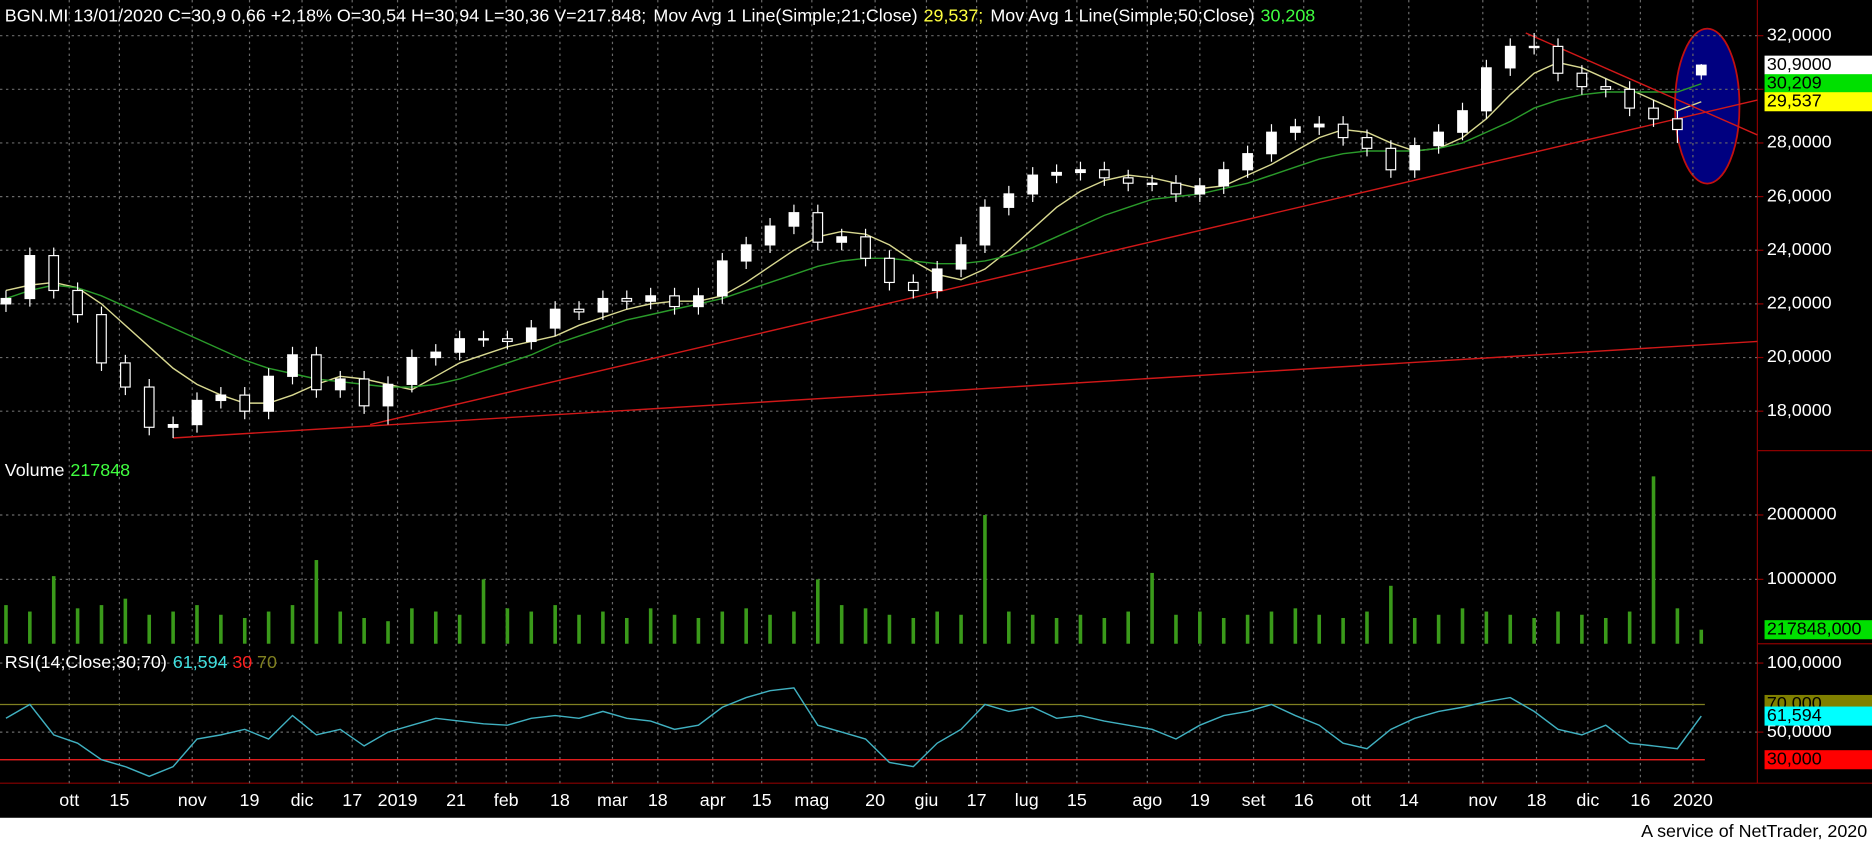 The image size is (1872, 844). Describe the element at coordinates (1254, 800) in the screenshot. I see `x-tick-label: set` at that location.